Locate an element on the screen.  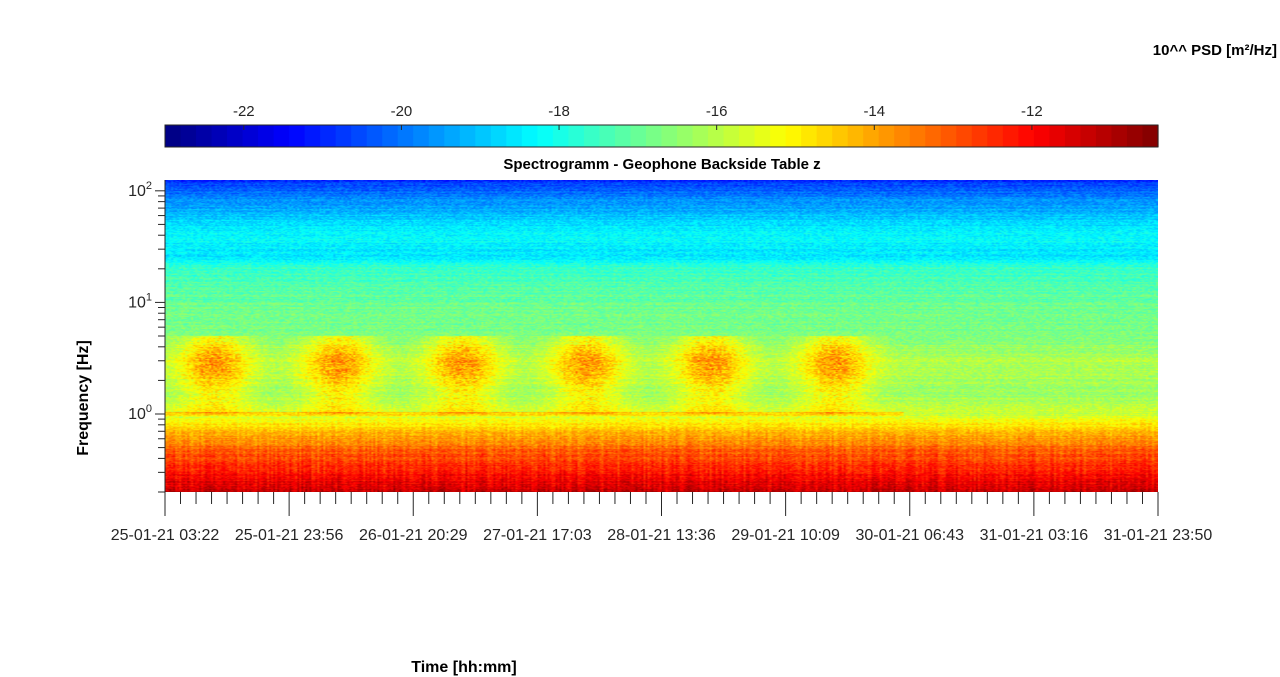
colorbar-tick-label: -18 is located at coordinates (559, 111).